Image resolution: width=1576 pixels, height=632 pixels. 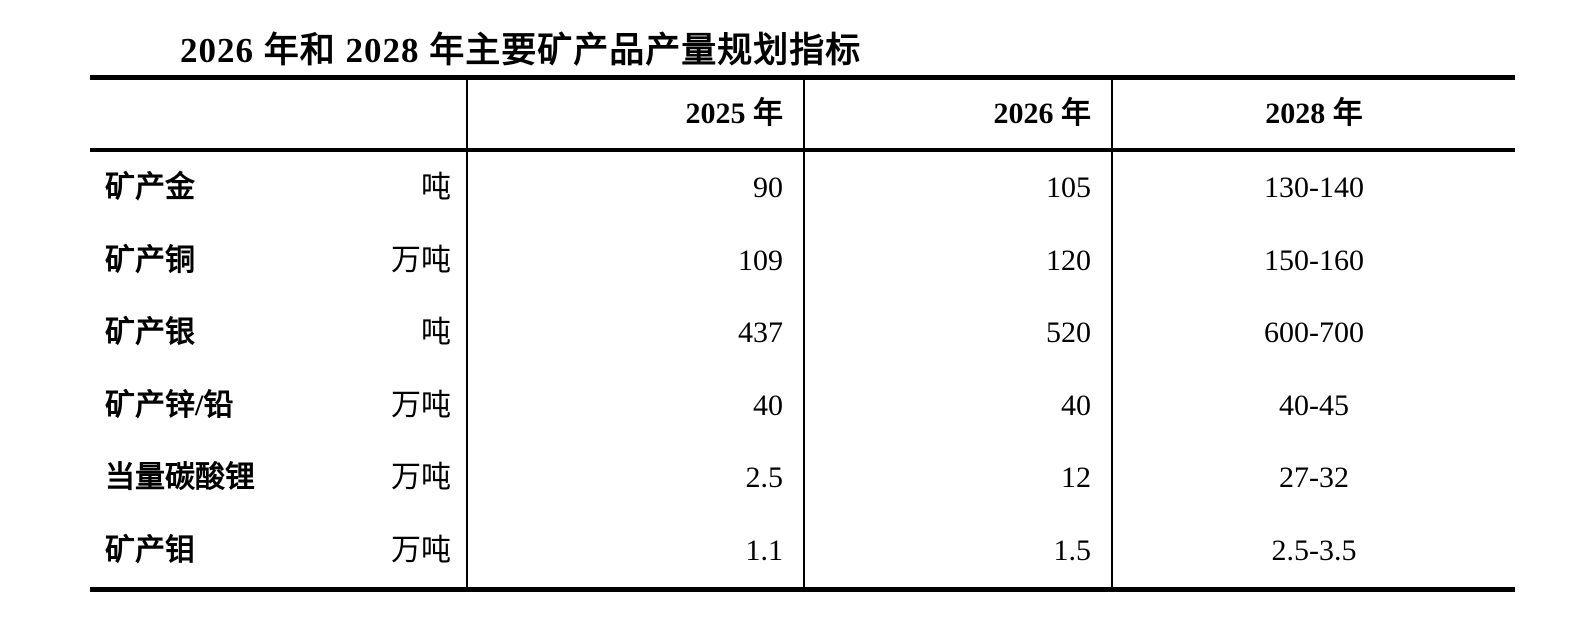 I want to click on header-2028: 2028 年, so click(x=1314, y=113).